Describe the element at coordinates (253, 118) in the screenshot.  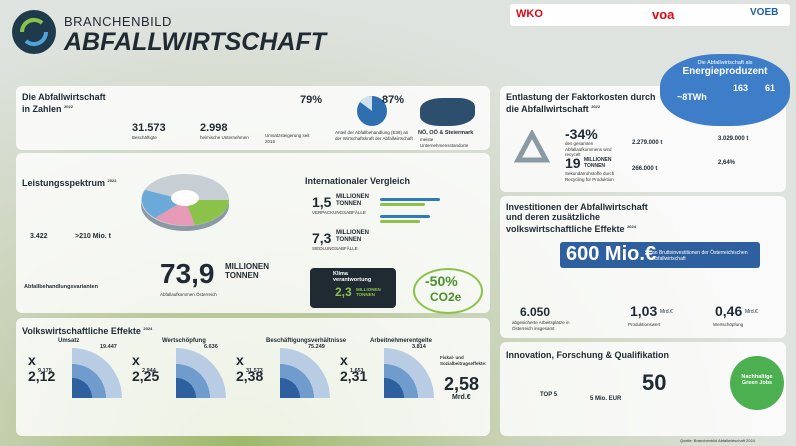
I see `panel-zahlen` at that location.